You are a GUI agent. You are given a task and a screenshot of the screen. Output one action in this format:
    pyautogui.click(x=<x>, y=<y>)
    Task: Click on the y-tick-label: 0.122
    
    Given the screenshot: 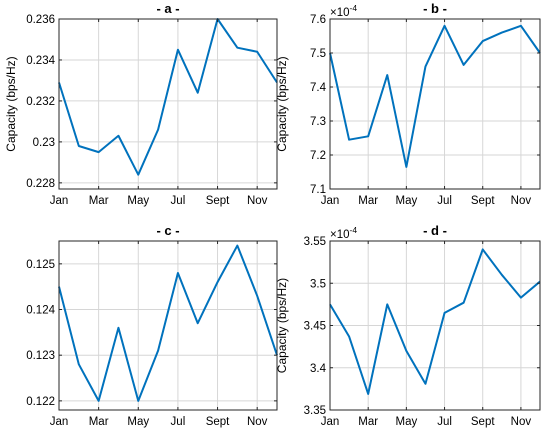 What is the action you would take?
    pyautogui.click(x=40, y=402)
    